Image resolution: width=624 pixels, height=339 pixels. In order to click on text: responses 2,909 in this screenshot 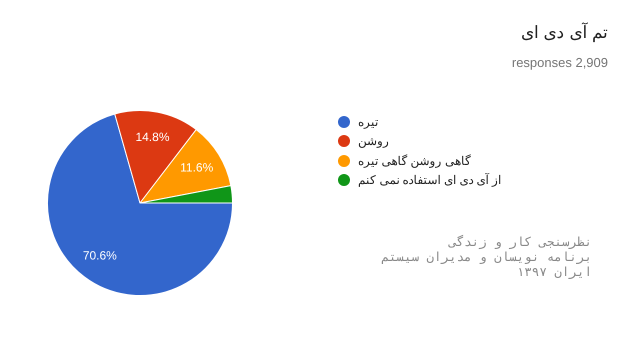, I will do `click(560, 62)`.